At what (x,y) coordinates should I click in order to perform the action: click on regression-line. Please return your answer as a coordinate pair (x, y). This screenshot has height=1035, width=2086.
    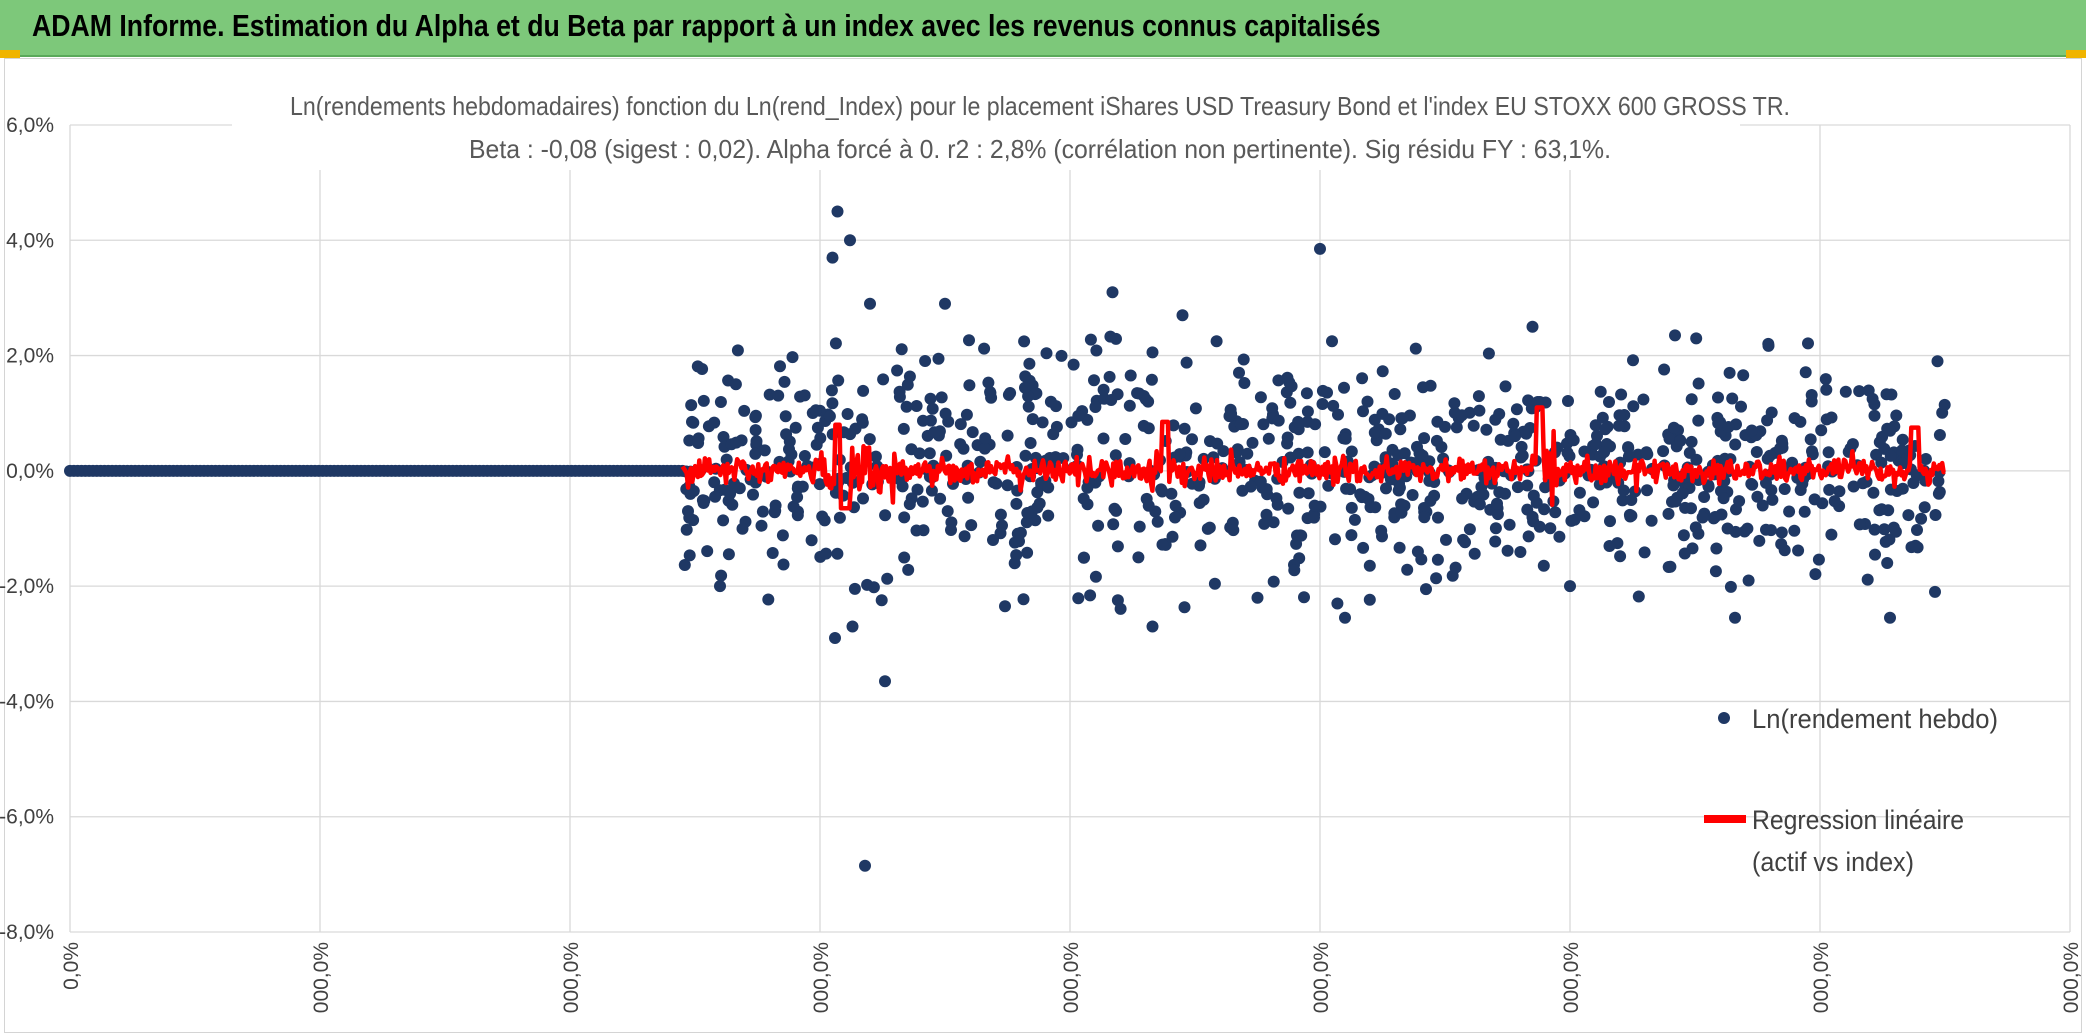
    Looking at the image, I should click on (1313, 458).